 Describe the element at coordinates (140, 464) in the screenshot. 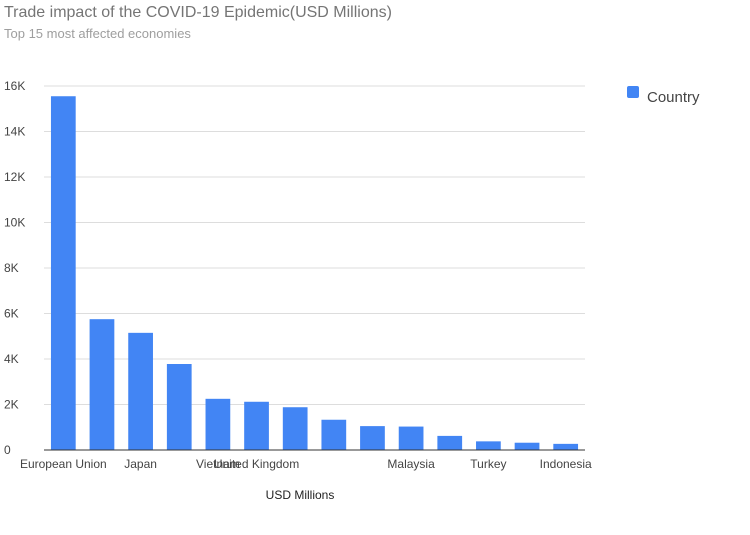

I see `x-category-label: Japan` at that location.